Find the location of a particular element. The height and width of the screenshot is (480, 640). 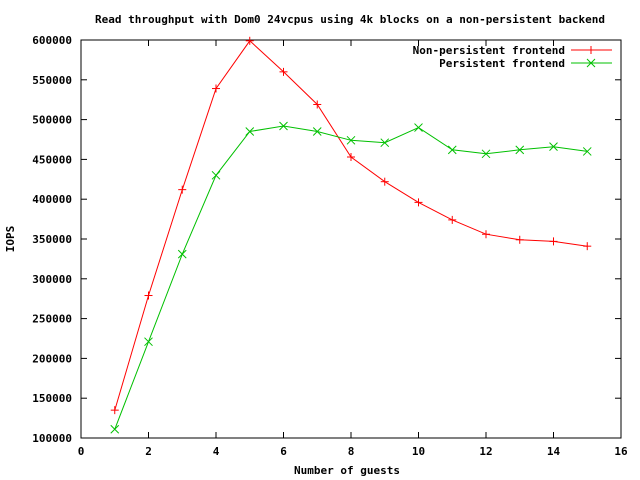

y-tick-label: 250000 is located at coordinates (52, 319).